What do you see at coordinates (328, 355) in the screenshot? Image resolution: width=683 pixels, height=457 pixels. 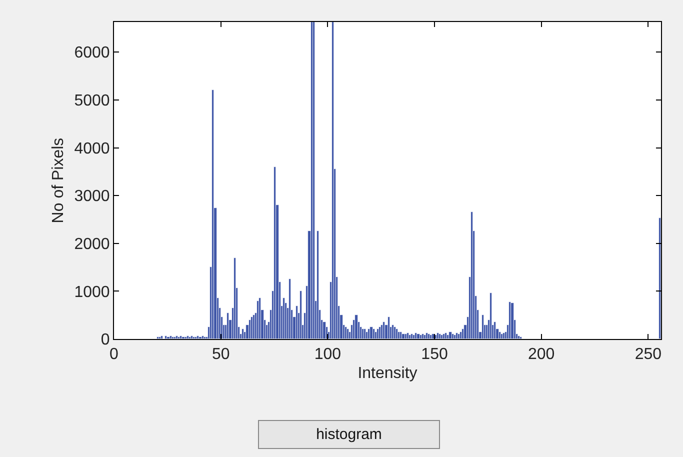 I see `x-tick-label: 100` at bounding box center [328, 355].